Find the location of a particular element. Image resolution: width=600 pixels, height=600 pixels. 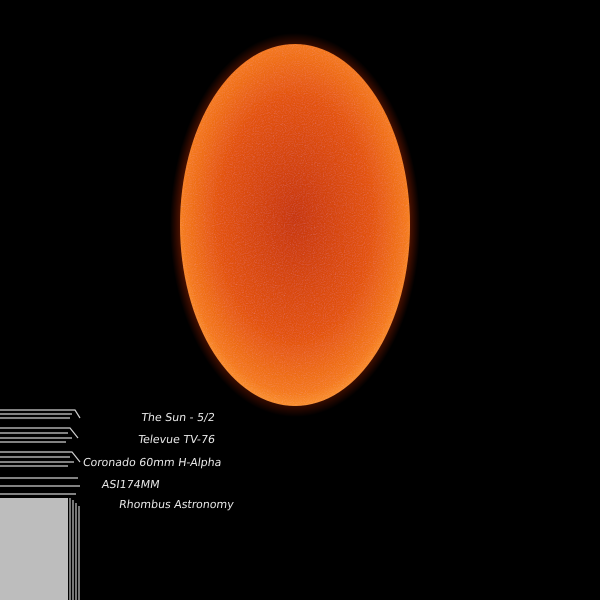

caption-line: Rhombus Astronomy is located at coordinates (176, 504).